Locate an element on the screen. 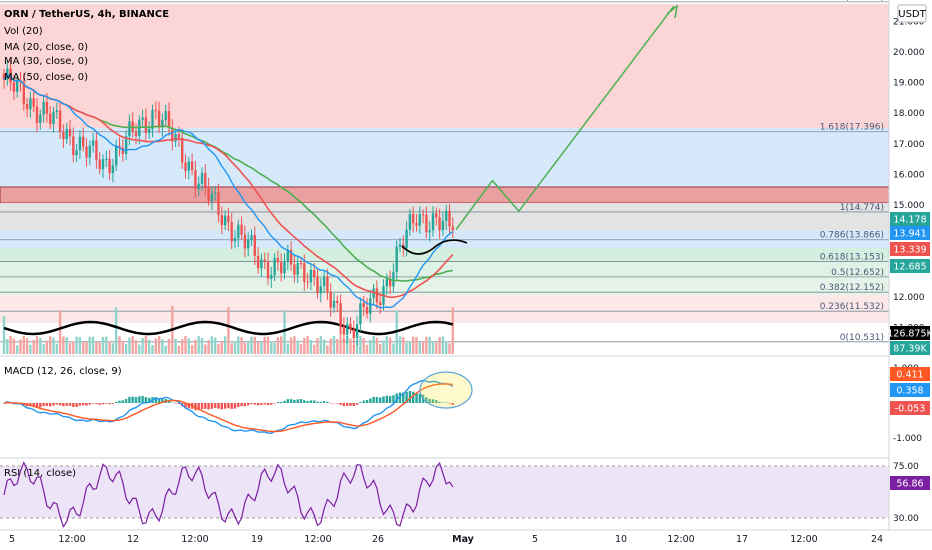 The width and height of the screenshot is (932, 550). projection-arrow-path is located at coordinates (565, 117).